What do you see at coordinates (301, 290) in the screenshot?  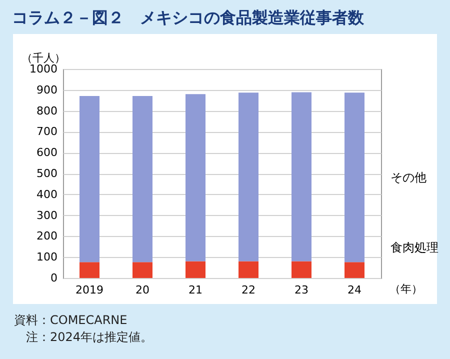 I see `x-tick-label: 23` at bounding box center [301, 290].